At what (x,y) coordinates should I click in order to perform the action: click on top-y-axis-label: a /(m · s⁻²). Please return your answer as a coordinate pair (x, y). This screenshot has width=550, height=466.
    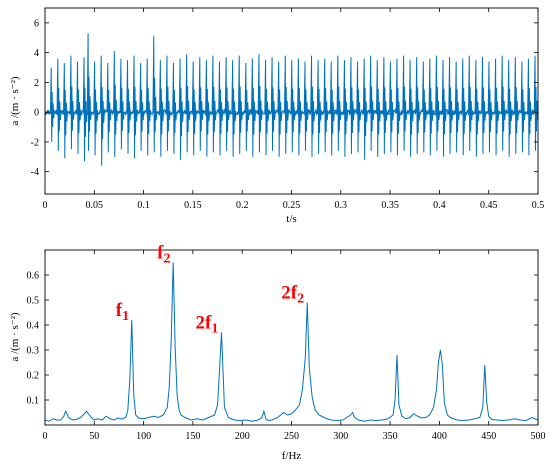
    Looking at the image, I should click on (15, 100).